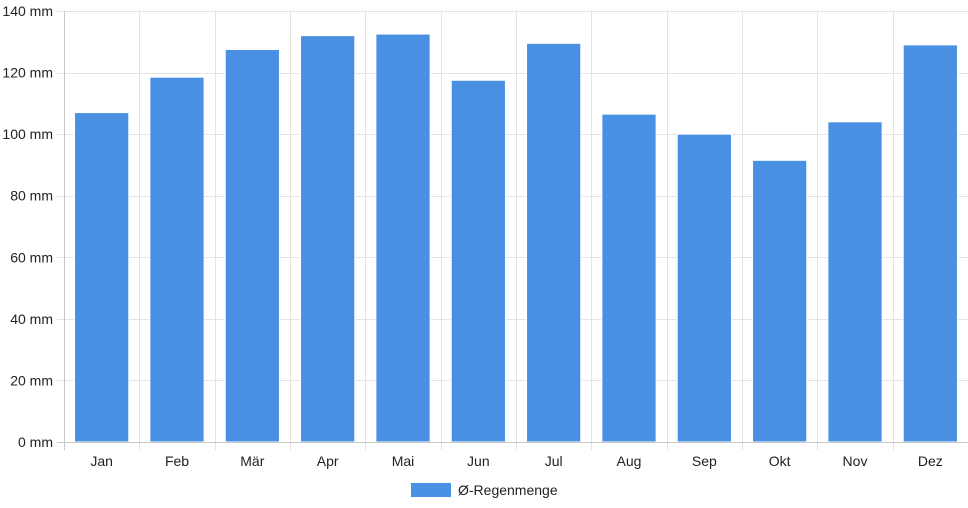  I want to click on x-axis-tick-labels: Jan Feb Mär Apr Mai Jun Jul Aug Sep Okt Nov Dez, so click(516, 461).